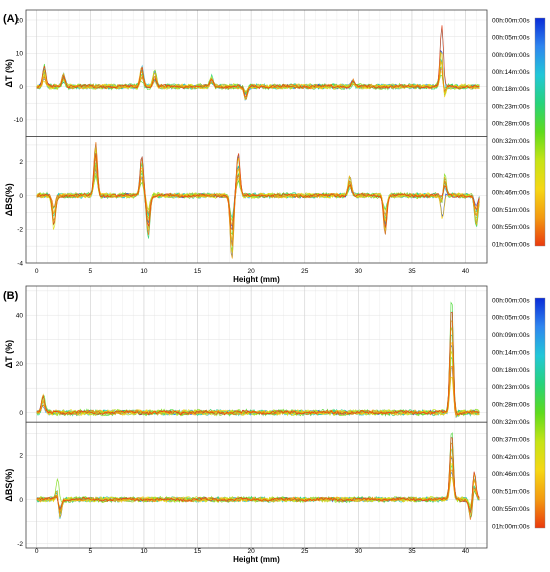 Image resolution: width=550 pixels, height=572 pixels. I want to click on y-tick-label: 40, so click(20, 315).